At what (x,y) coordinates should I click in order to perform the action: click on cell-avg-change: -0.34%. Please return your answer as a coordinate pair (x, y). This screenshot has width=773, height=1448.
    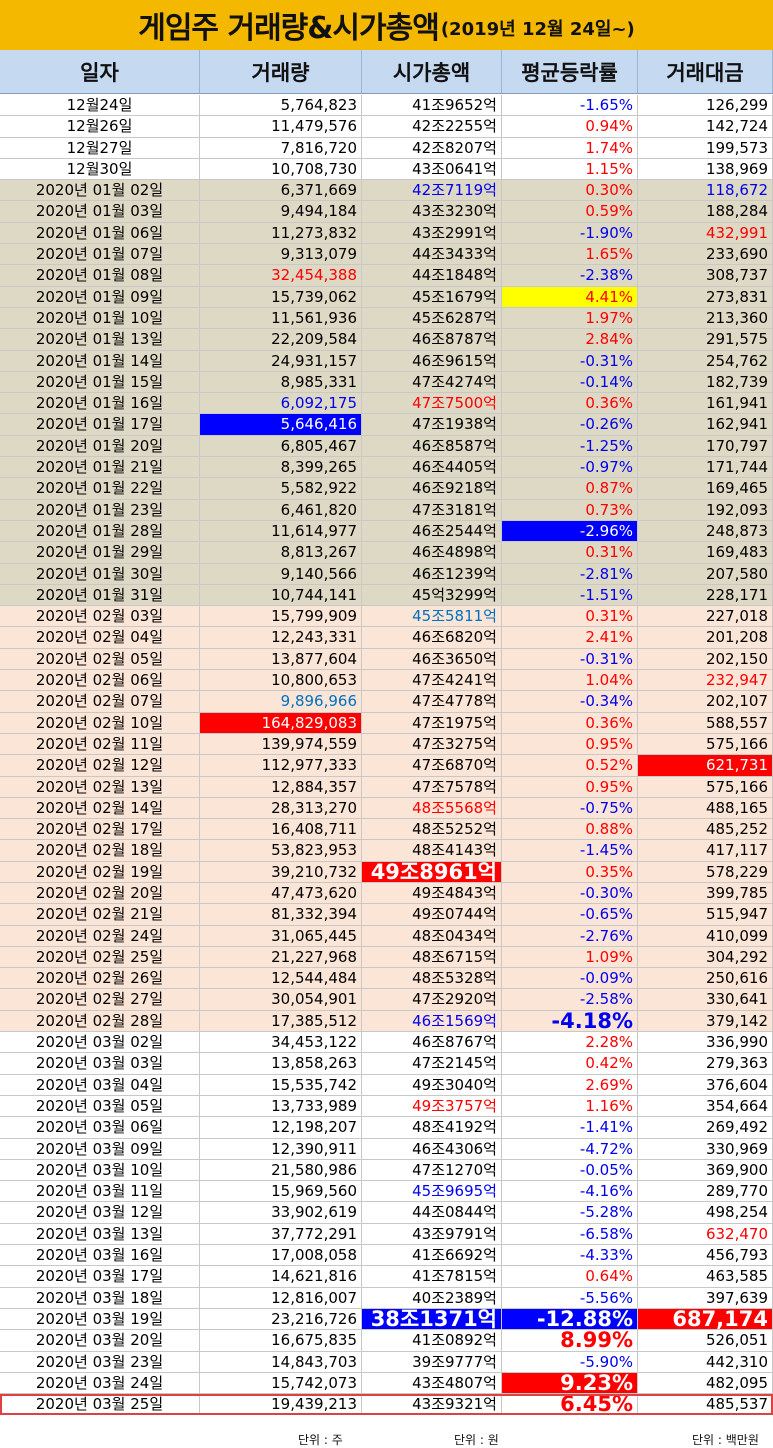
    Looking at the image, I should click on (570, 701).